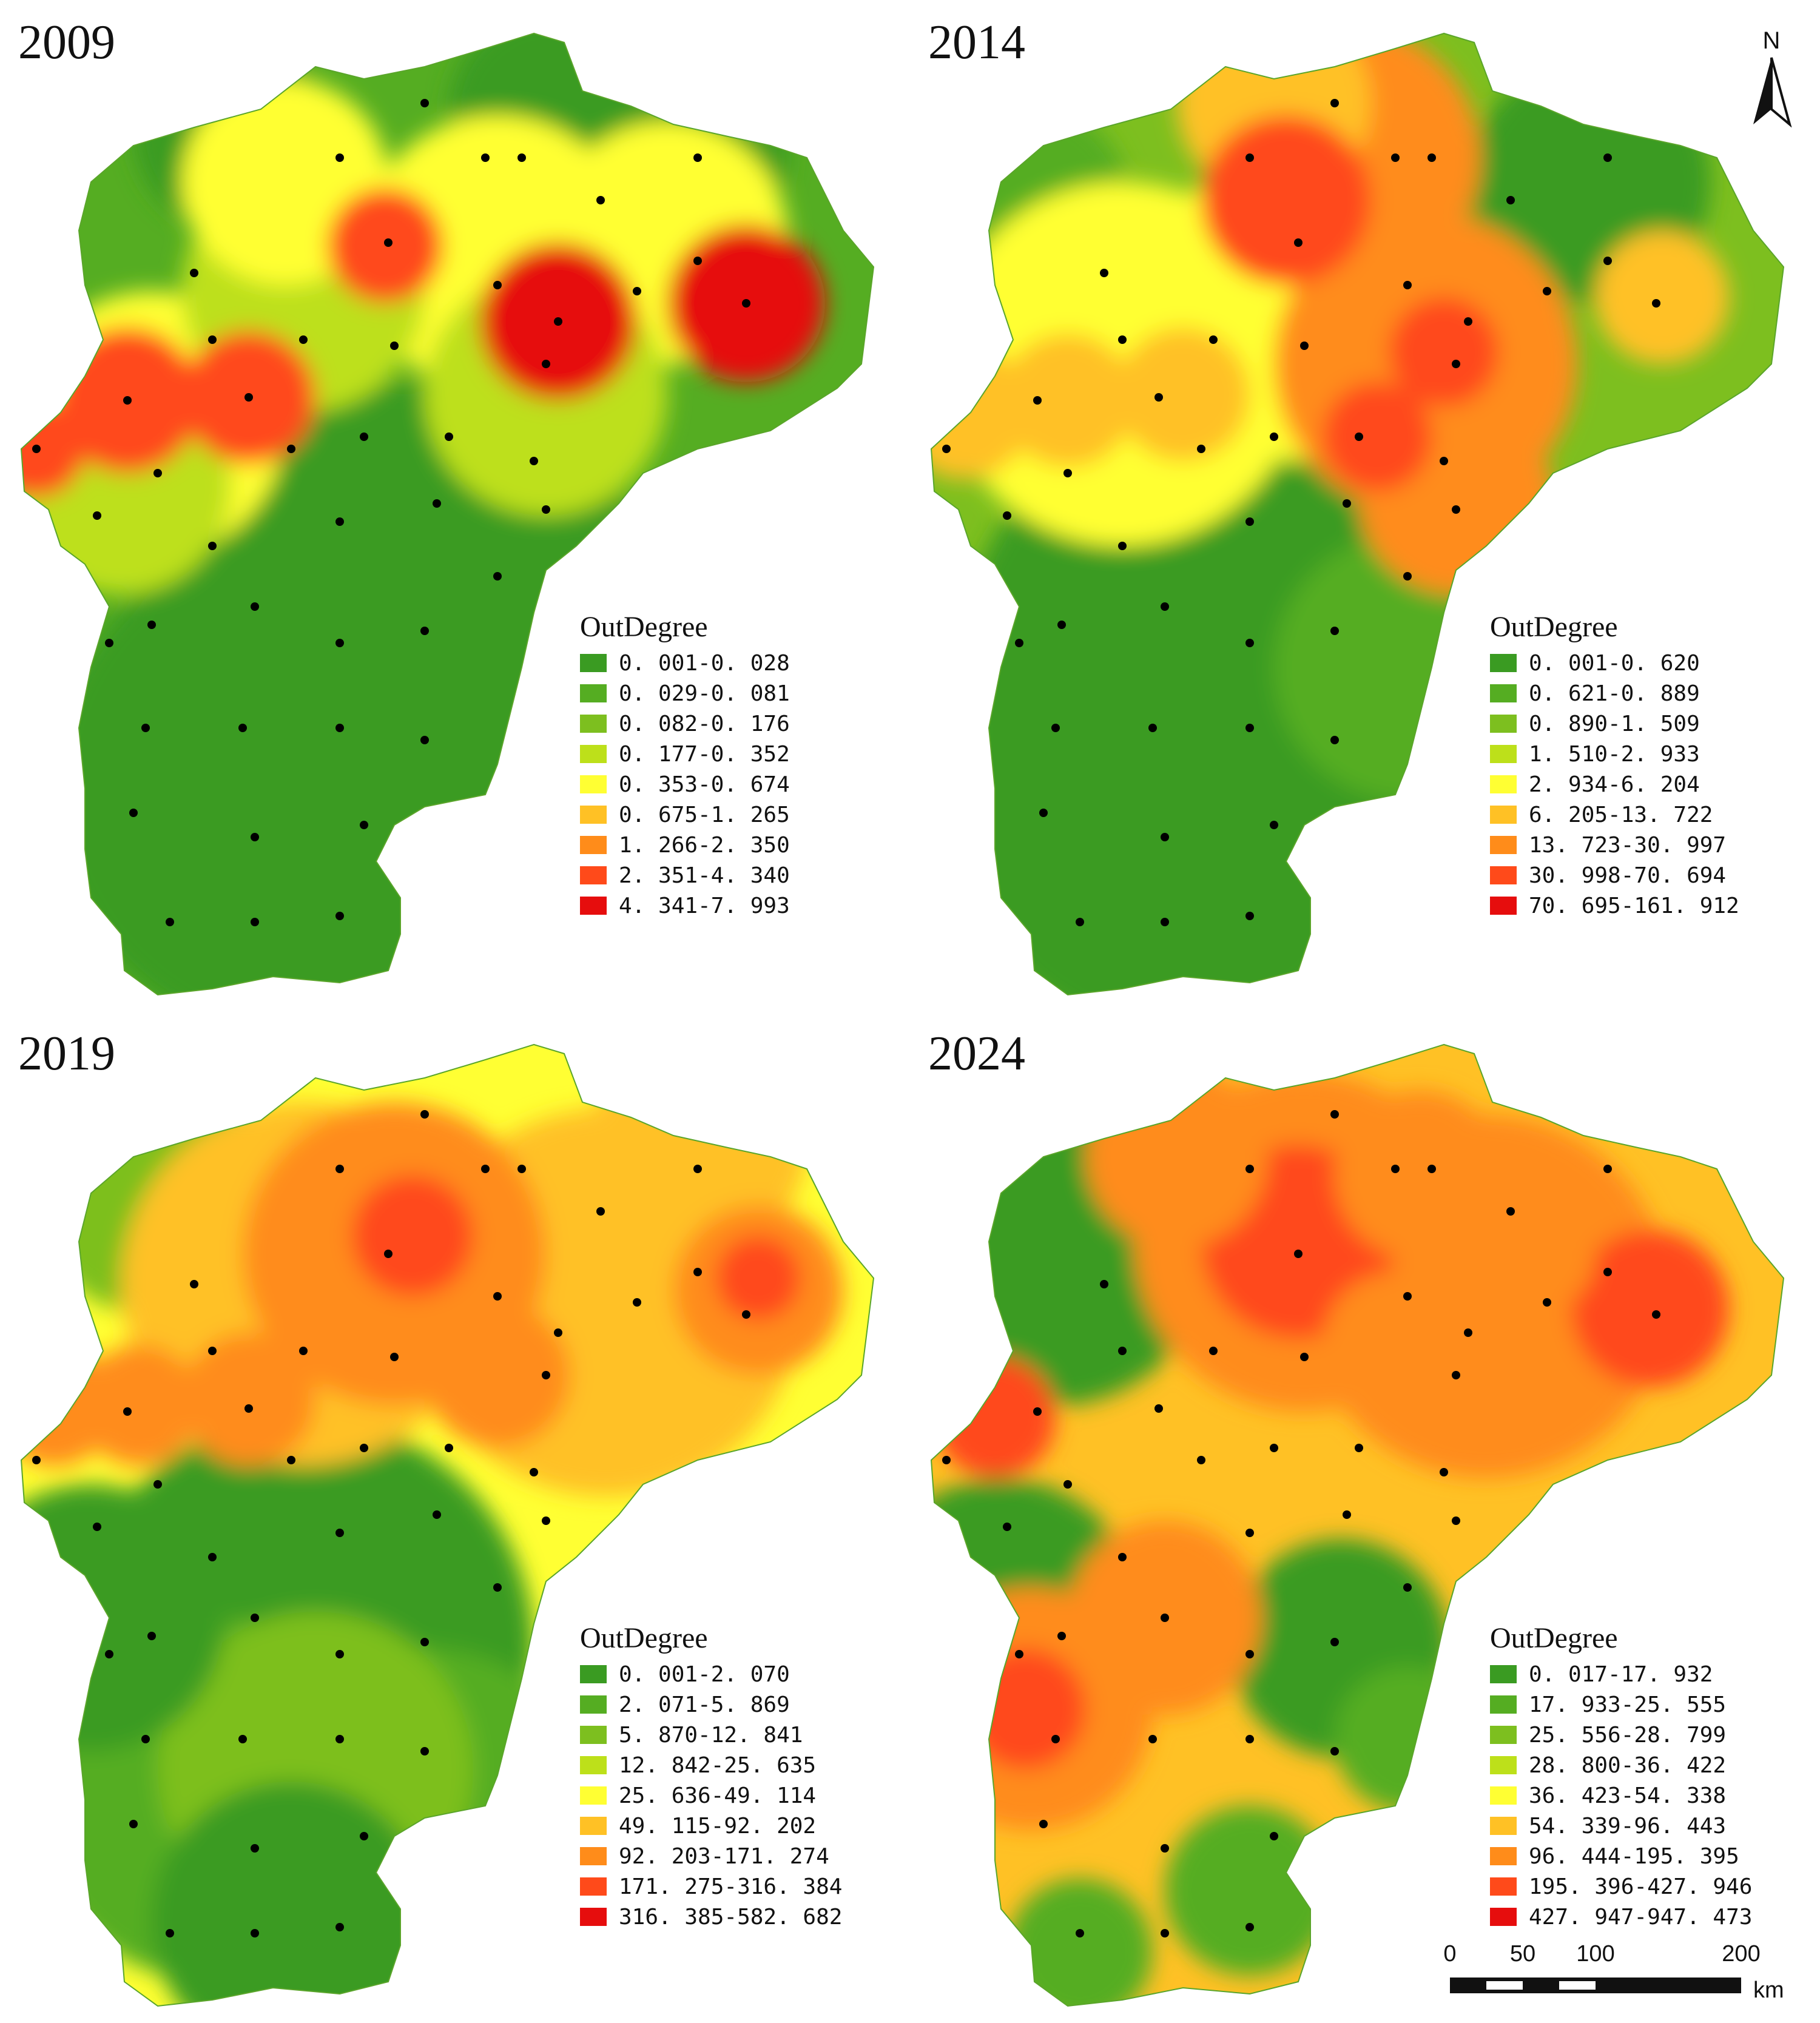  I want to click on legend-item: 17. 933-25. 555, so click(1621, 1704).